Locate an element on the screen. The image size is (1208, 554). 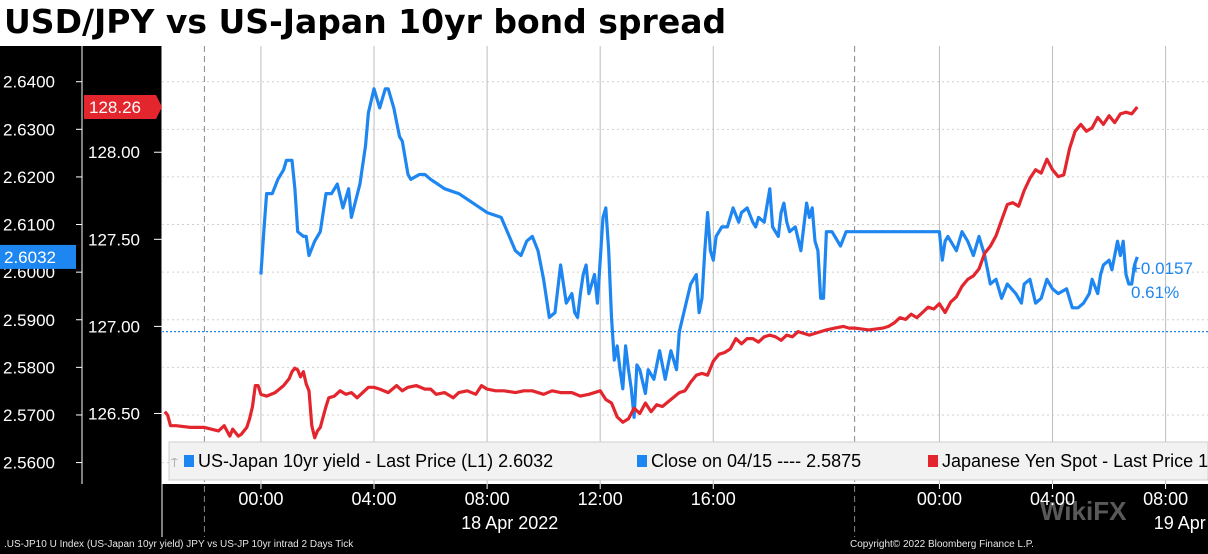
yen-axis-tick-label: 128.00 is located at coordinates (114, 152).